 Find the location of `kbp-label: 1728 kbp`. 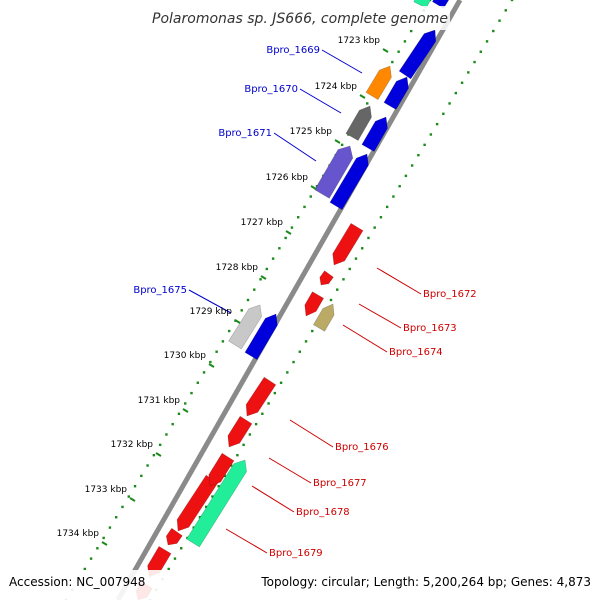

kbp-label: 1728 kbp is located at coordinates (237, 268).